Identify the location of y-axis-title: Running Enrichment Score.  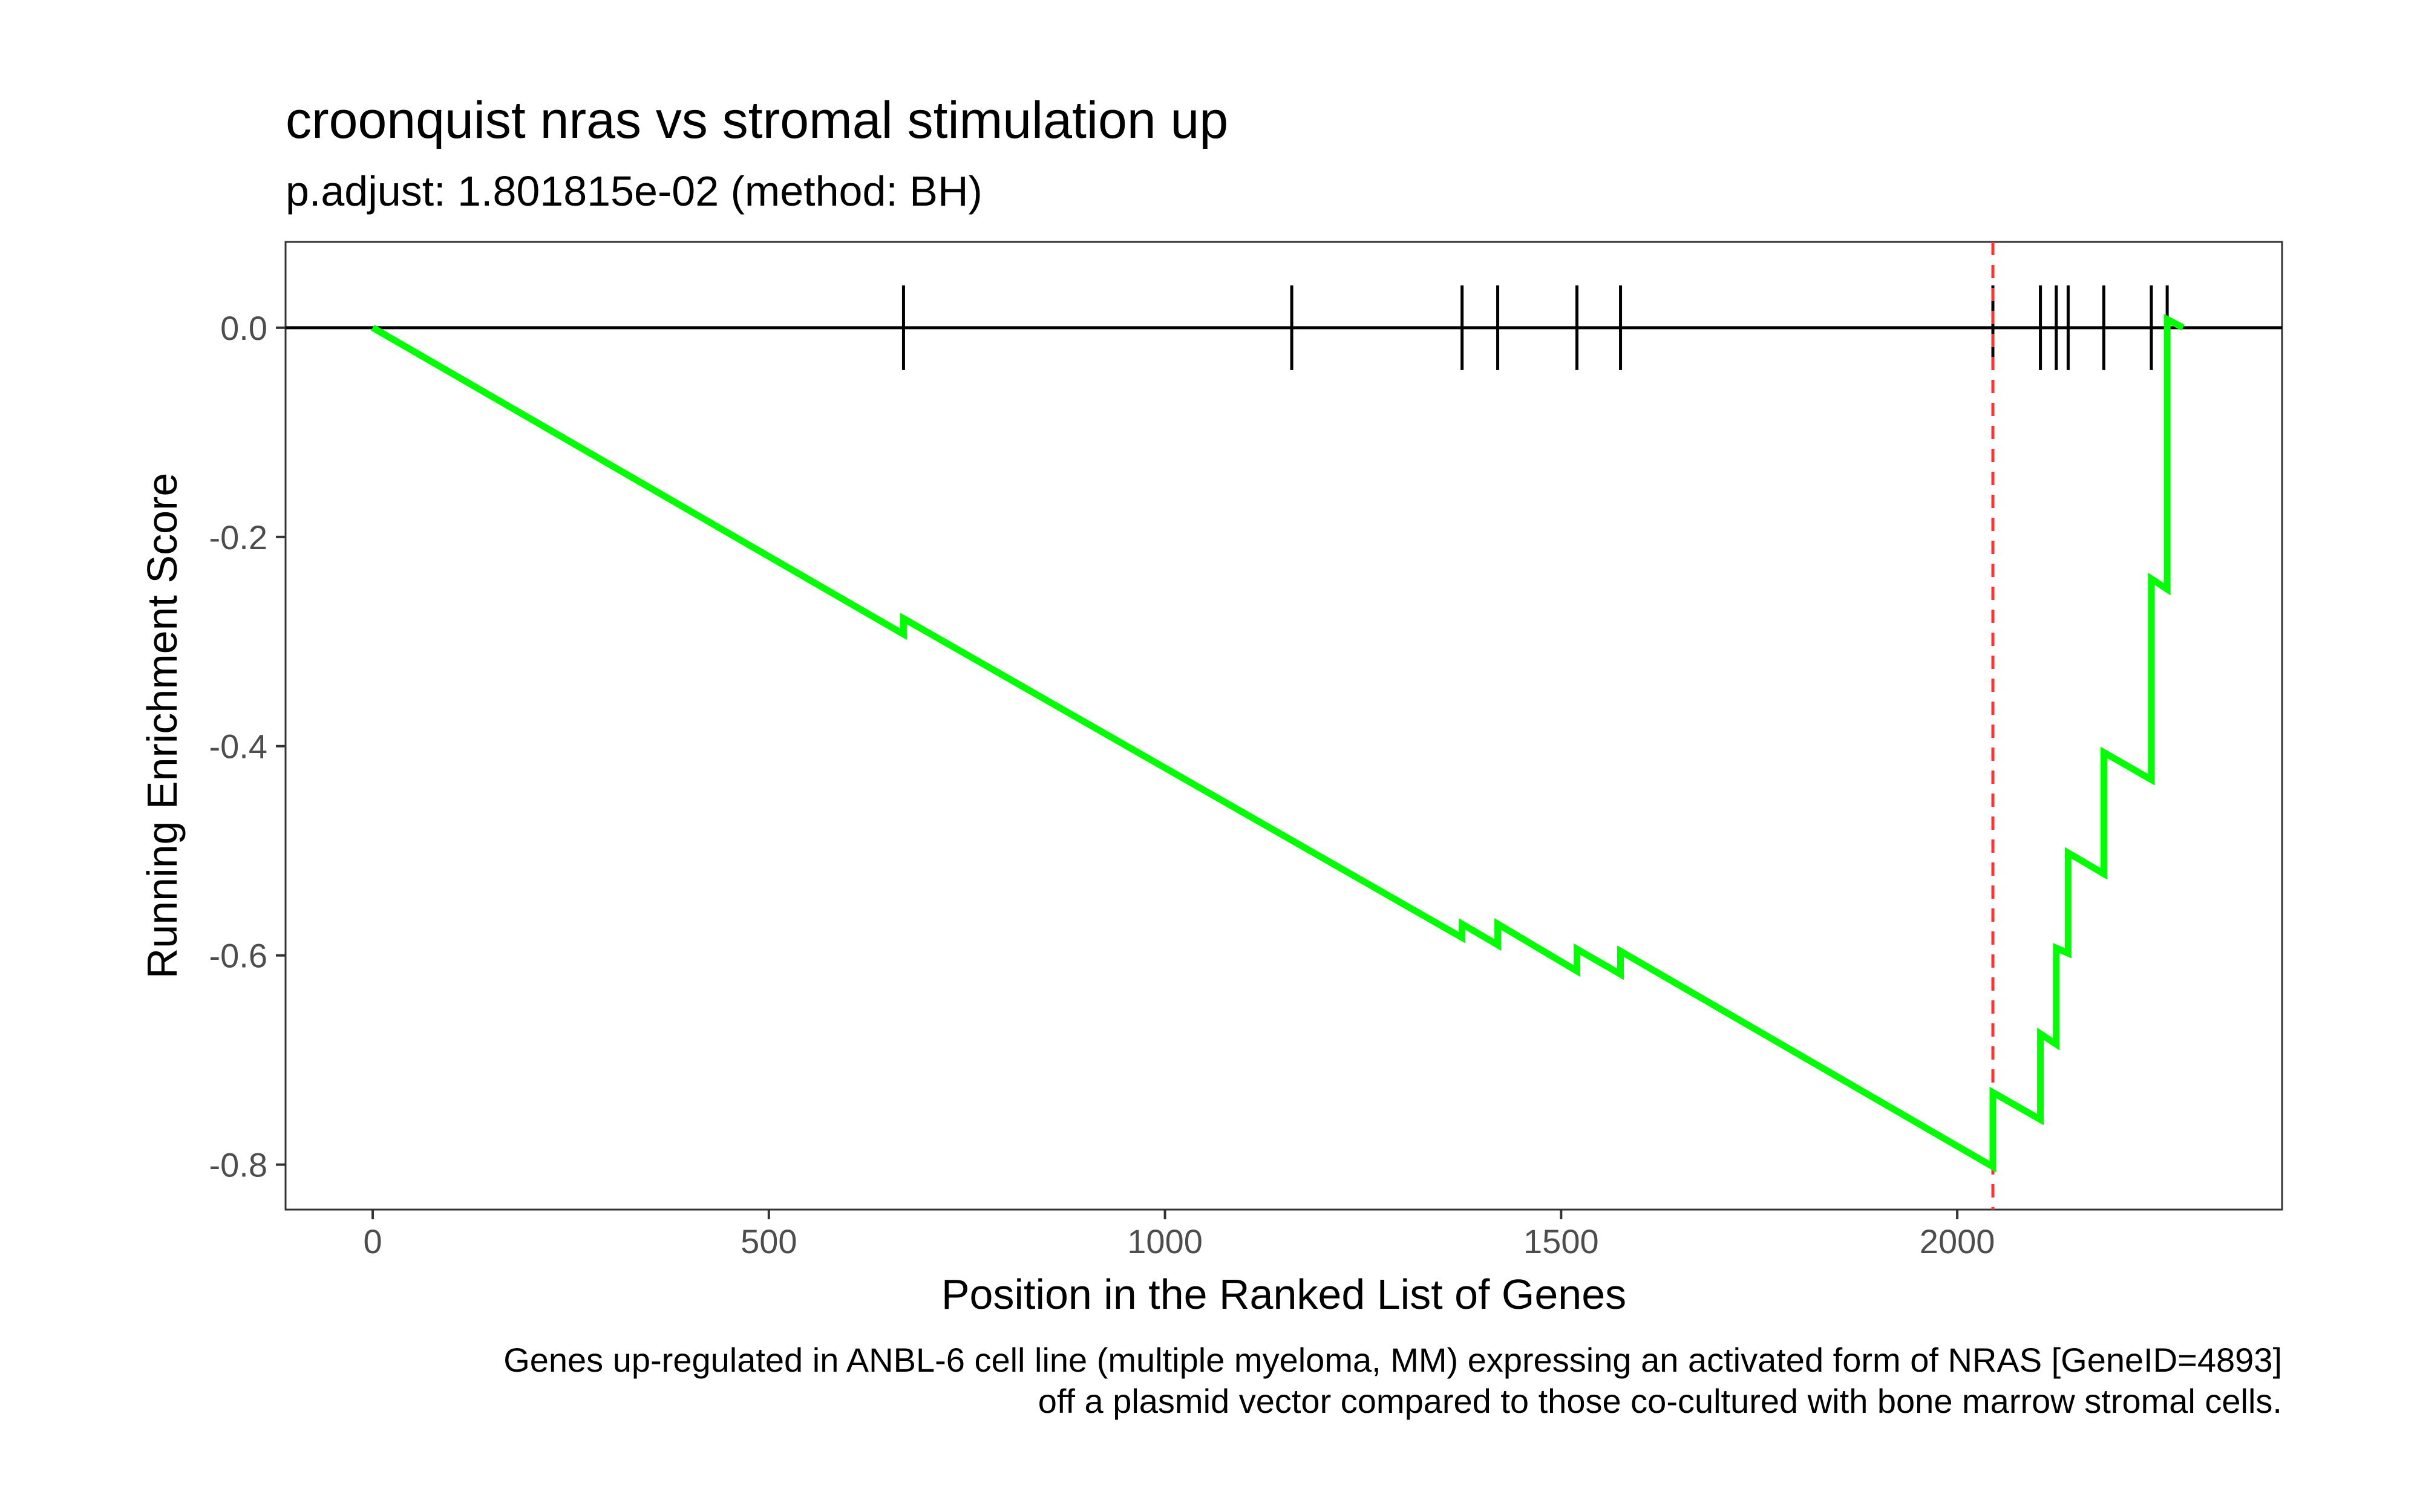
(162, 726).